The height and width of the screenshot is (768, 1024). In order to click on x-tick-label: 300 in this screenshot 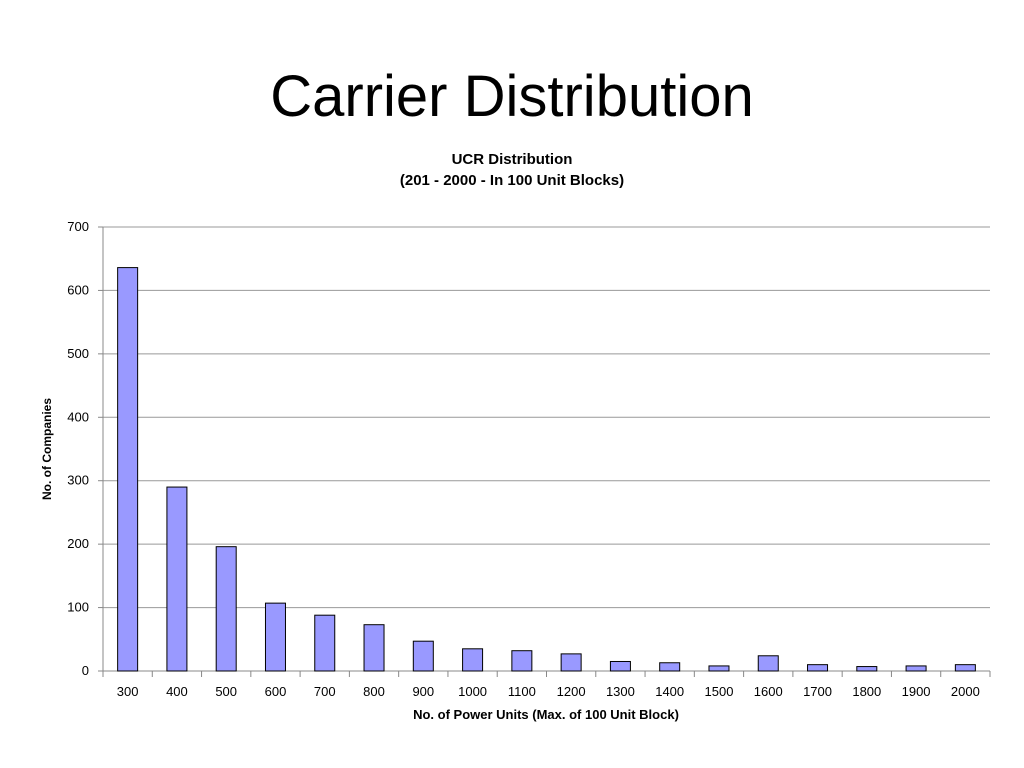, I will do `click(128, 691)`.